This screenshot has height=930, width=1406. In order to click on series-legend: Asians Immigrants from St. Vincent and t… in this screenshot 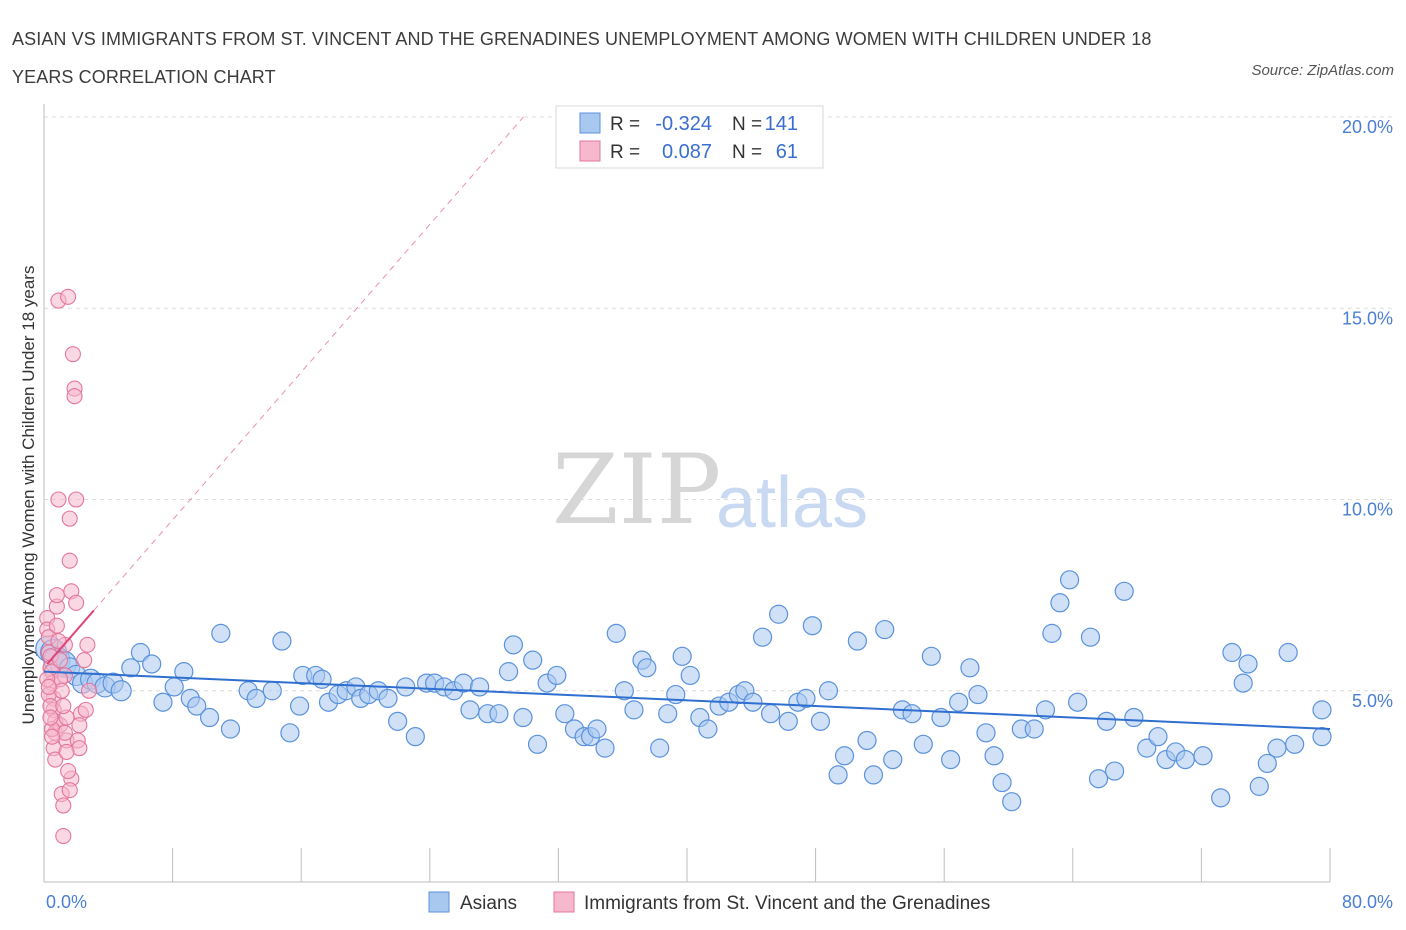, I will do `click(709, 902)`.